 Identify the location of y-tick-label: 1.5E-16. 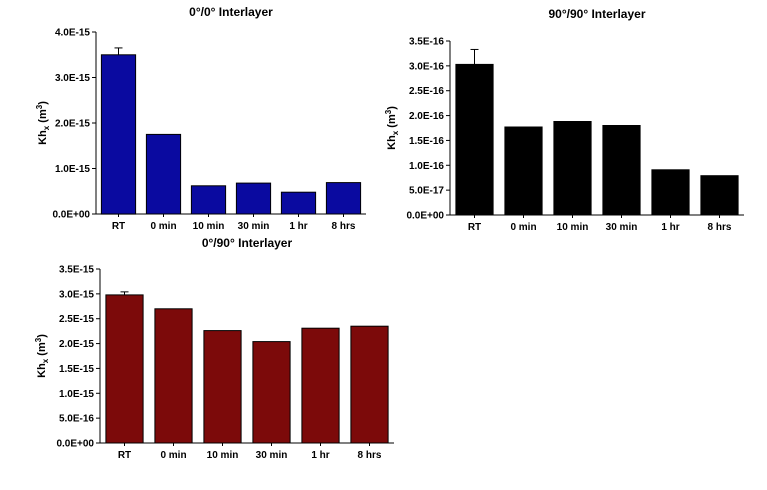
(426, 141).